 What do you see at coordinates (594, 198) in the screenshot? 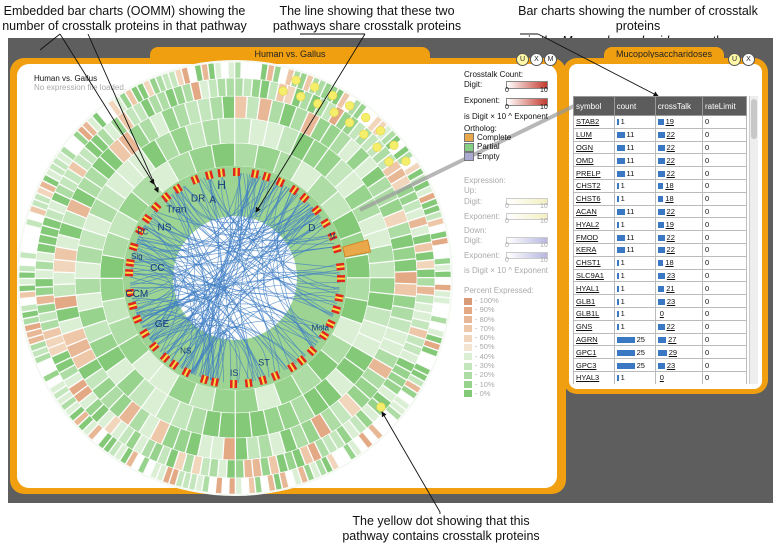
I see `gene-symbol-link: CHST6` at bounding box center [594, 198].